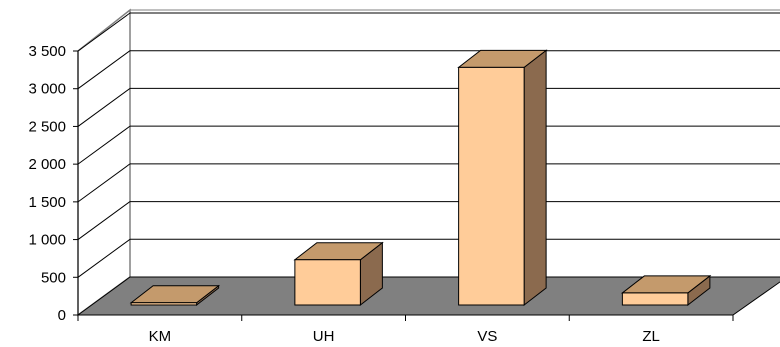 This screenshot has width=780, height=347. What do you see at coordinates (47, 89) in the screenshot?
I see `y-tick-label-6: 3 000` at bounding box center [47, 89].